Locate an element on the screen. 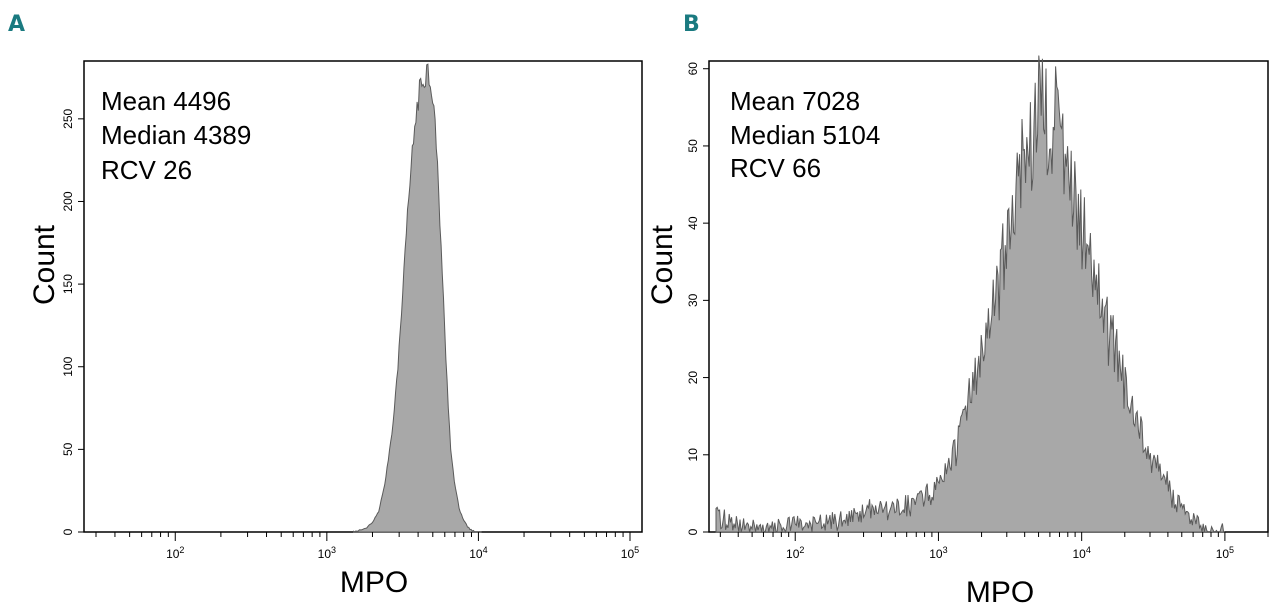  stat-median-b: Median 5104 is located at coordinates (805, 135).